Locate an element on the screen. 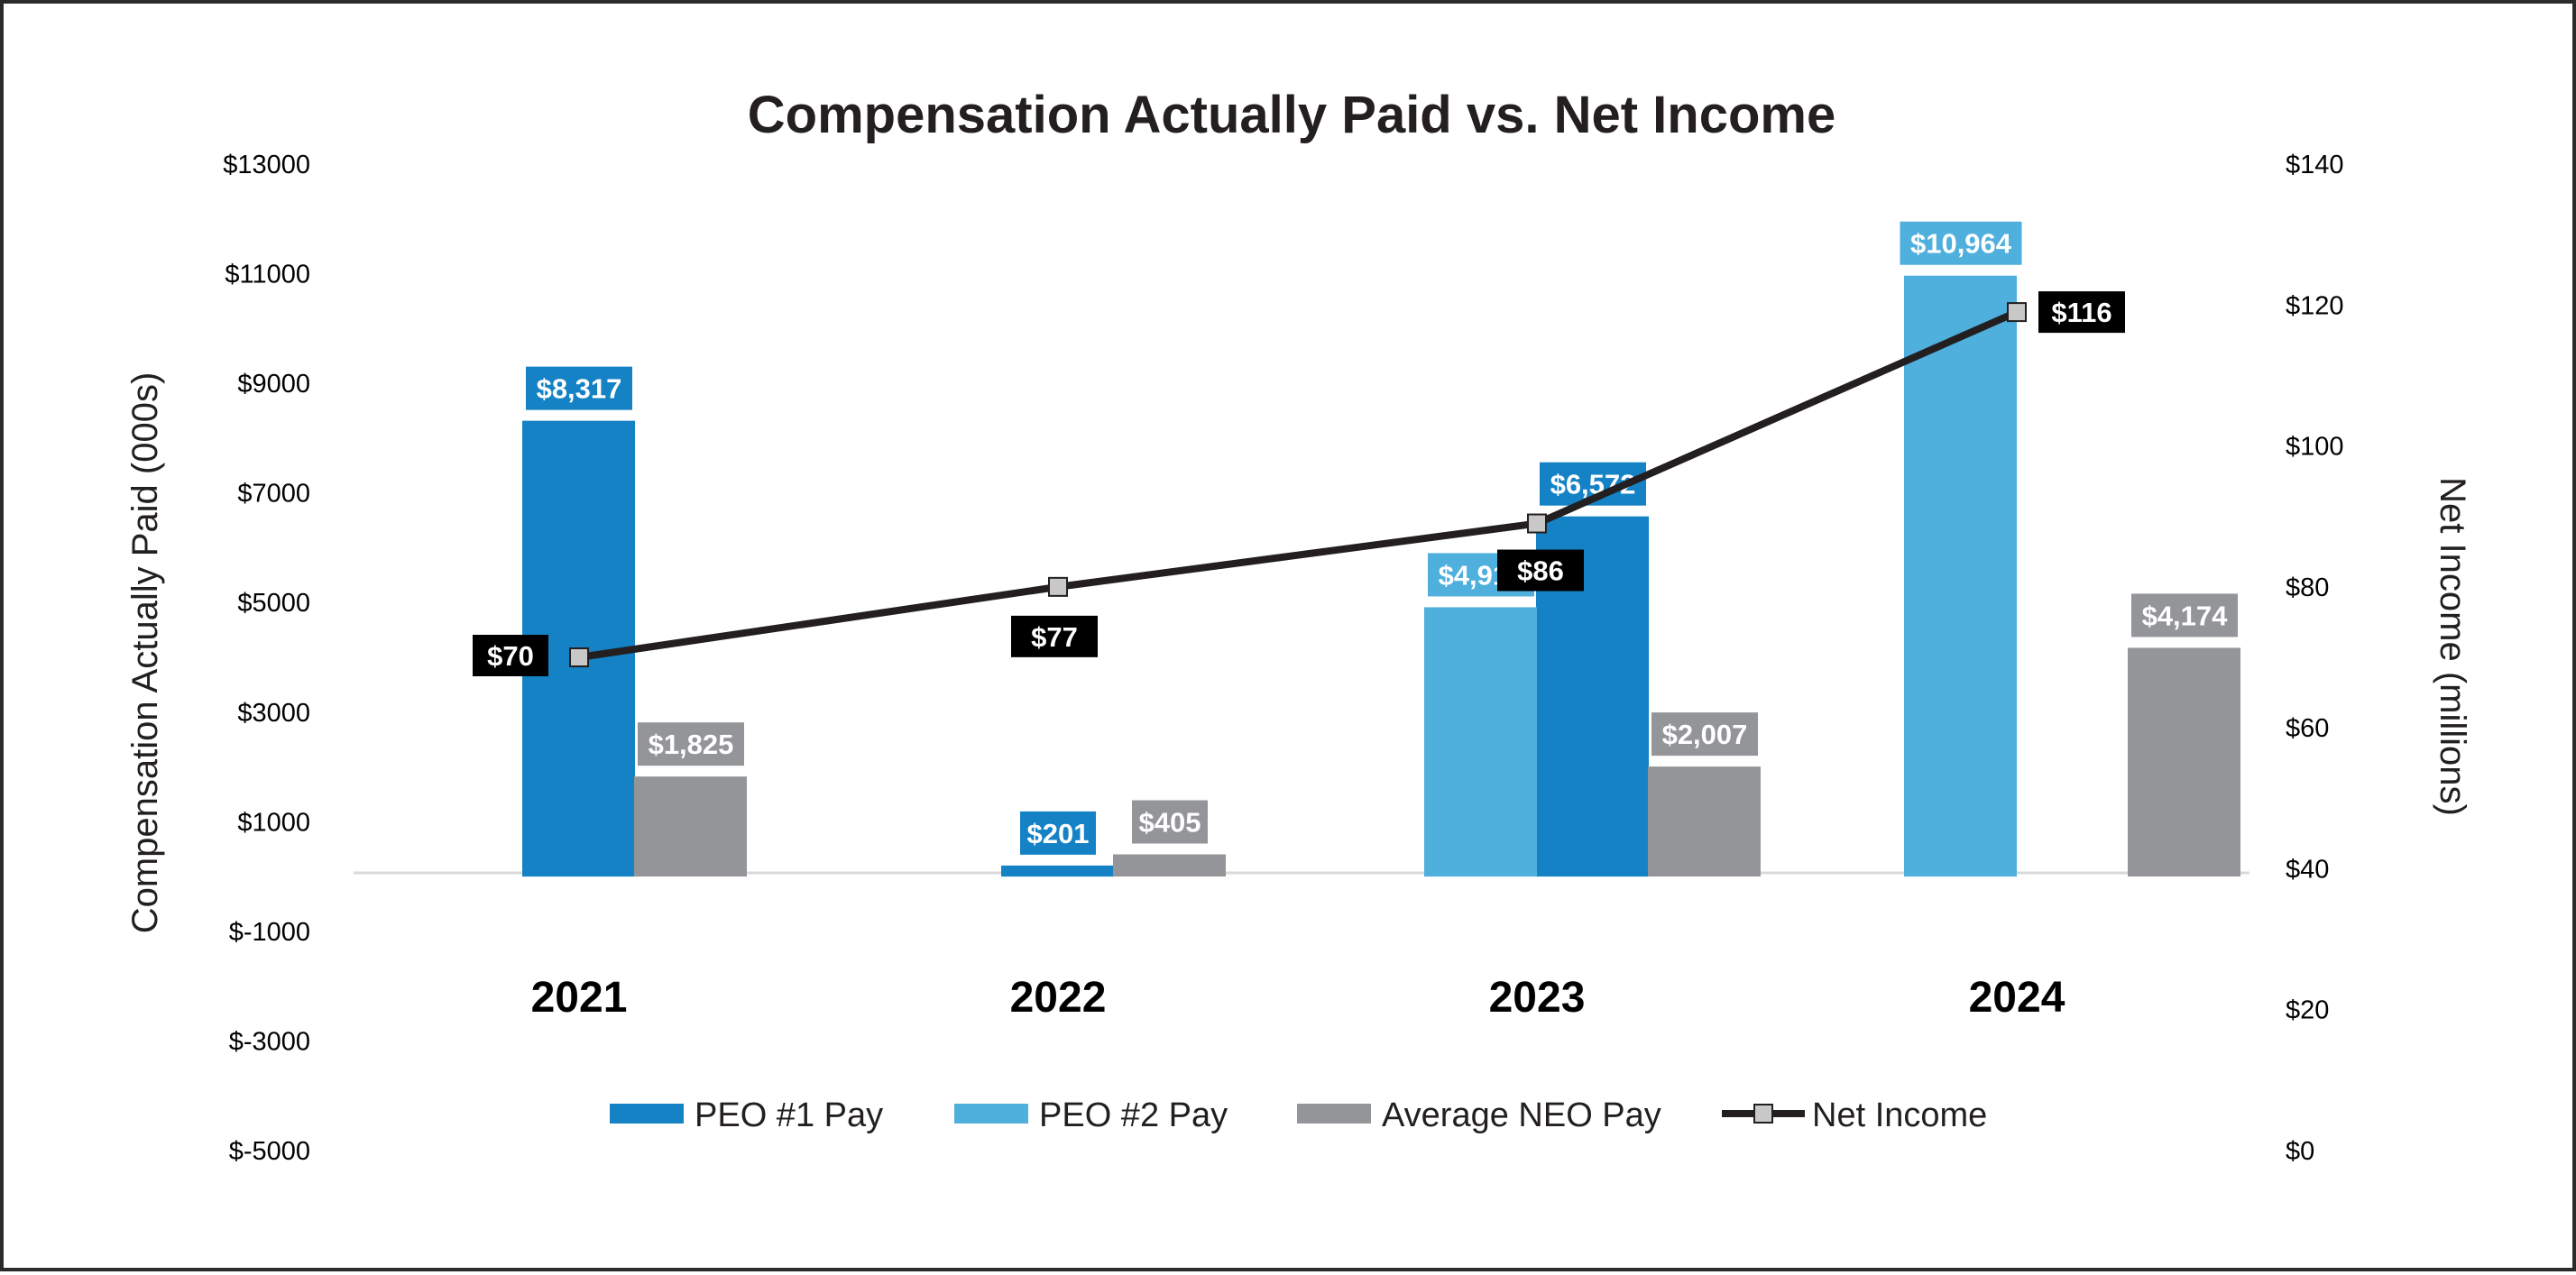  right-tick-label: $60 is located at coordinates (2307, 729).